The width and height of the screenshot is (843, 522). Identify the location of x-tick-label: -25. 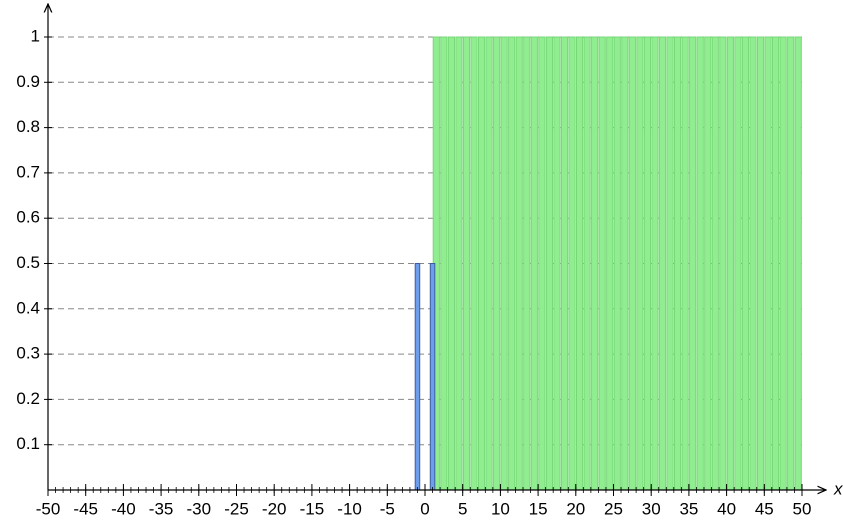
(236, 508).